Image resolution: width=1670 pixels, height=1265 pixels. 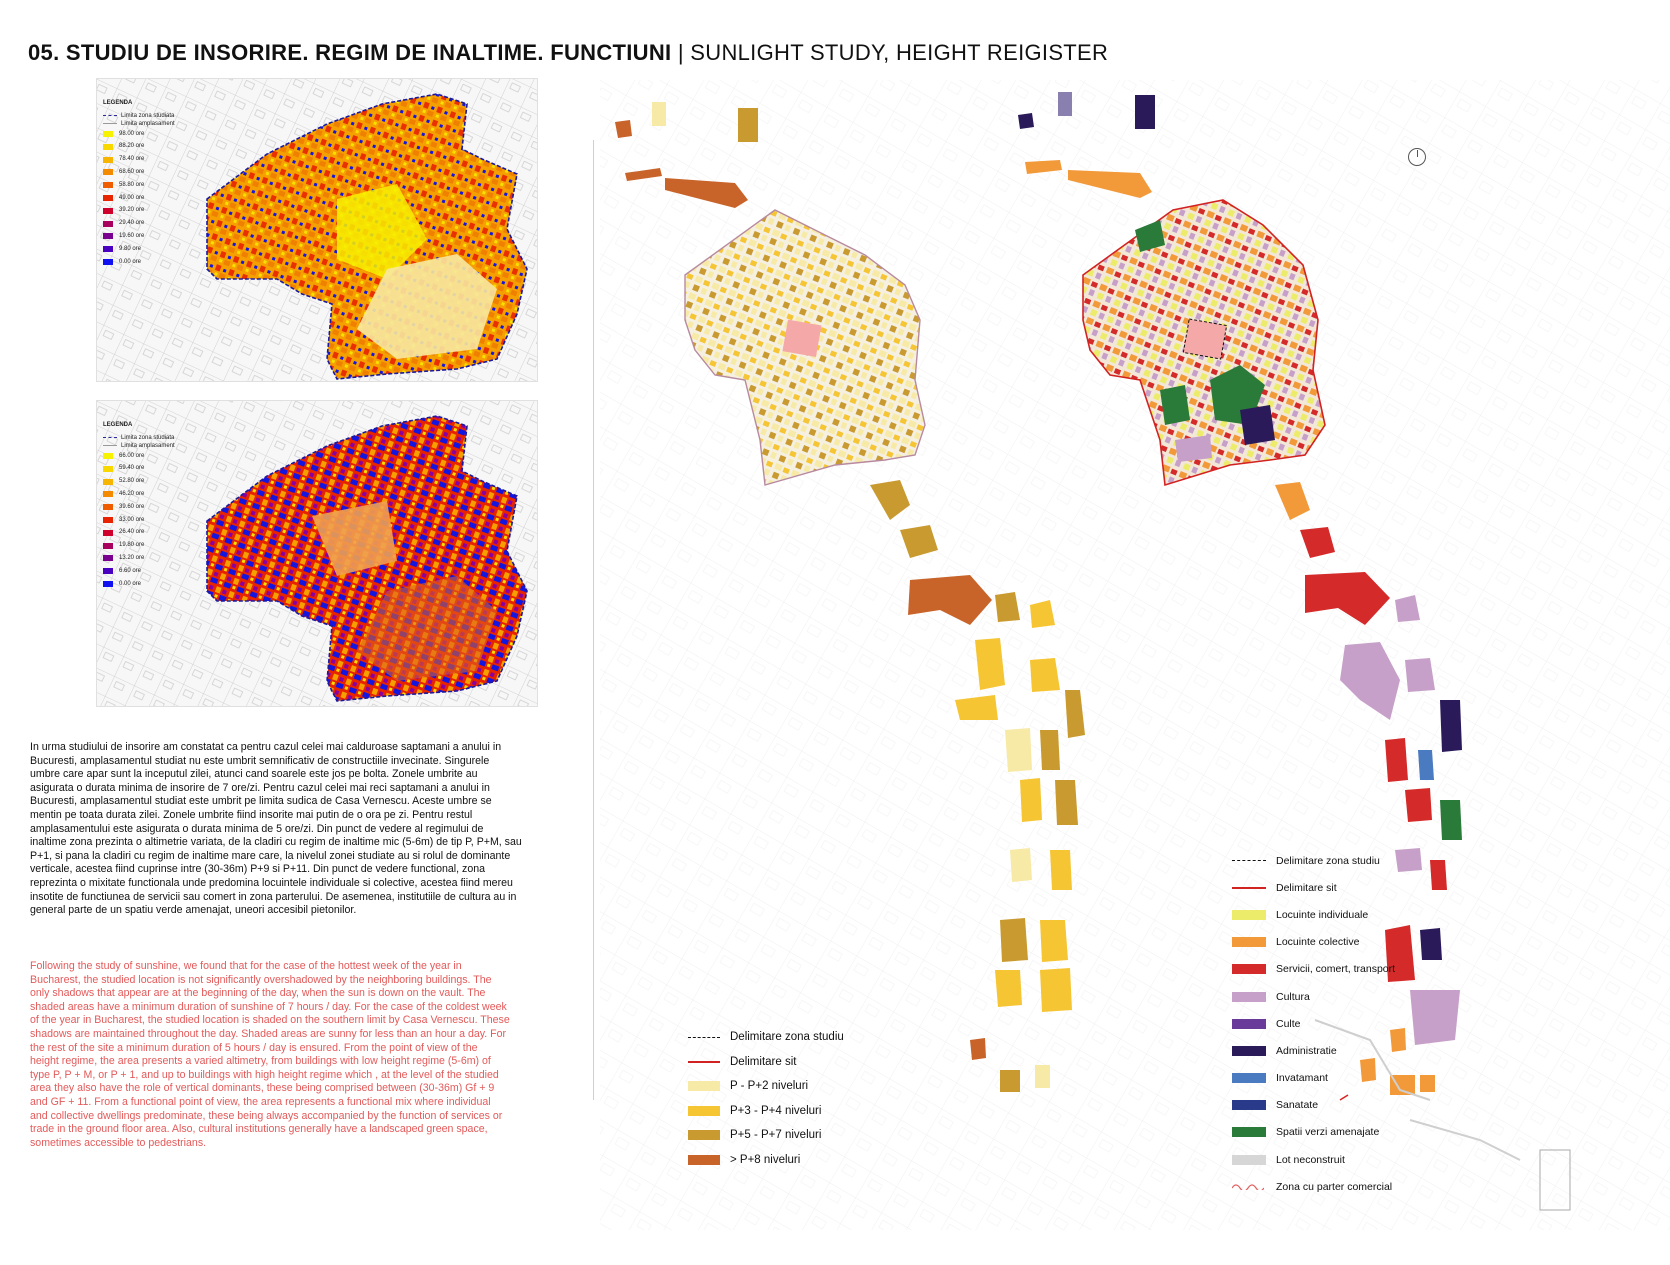 I want to click on legend-item: 29.40 ore, so click(x=148, y=223).